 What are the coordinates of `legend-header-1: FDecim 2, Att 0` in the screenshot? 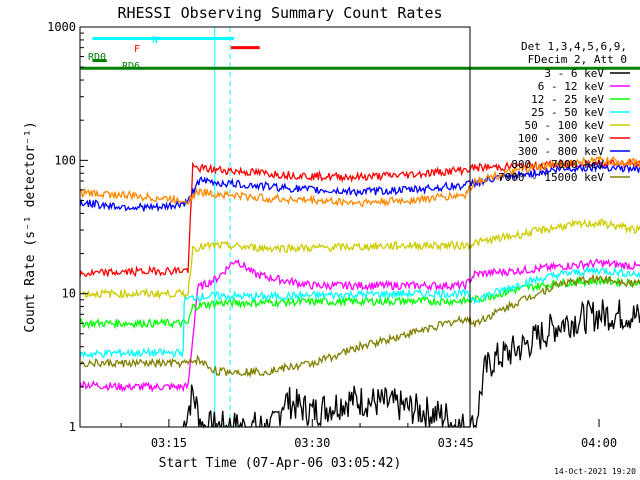 It's located at (577, 59).